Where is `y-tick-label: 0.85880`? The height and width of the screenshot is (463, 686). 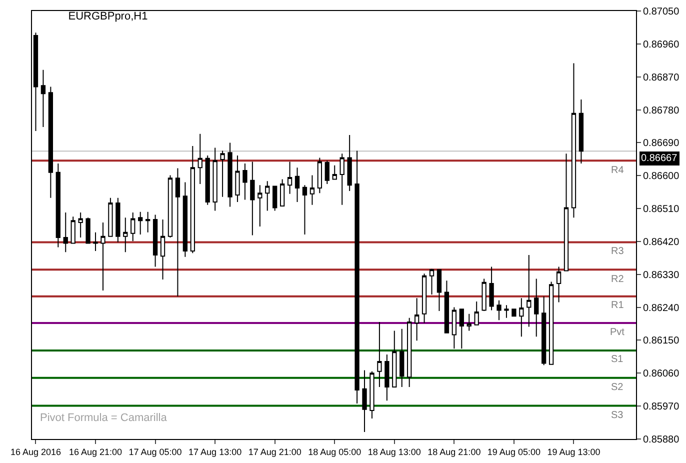
y-tick-label: 0.85880 is located at coordinates (661, 440).